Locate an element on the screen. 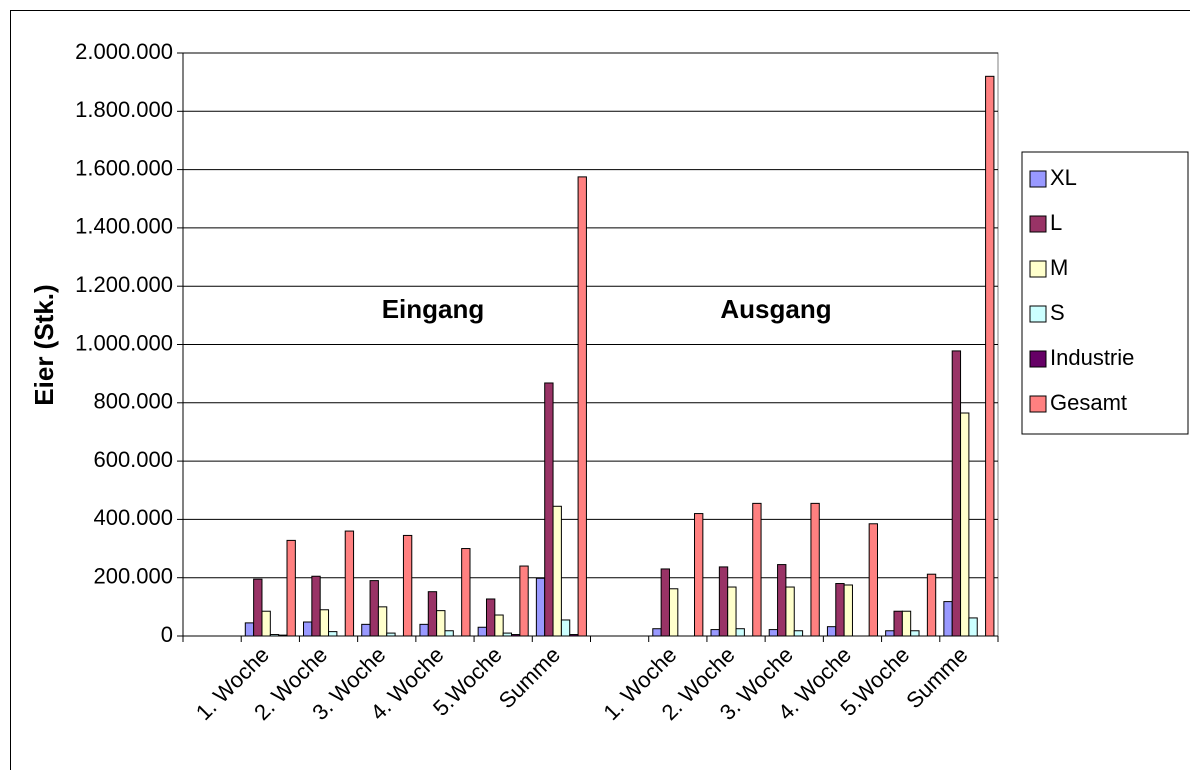 This screenshot has height=770, width=1190. y-tick-label: 600.000 is located at coordinates (133, 459).